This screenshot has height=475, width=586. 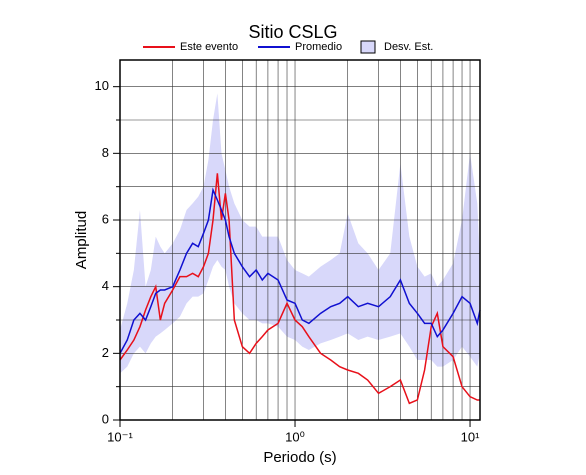 What do you see at coordinates (470, 436) in the screenshot?
I see `x-tick-label: 10¹` at bounding box center [470, 436].